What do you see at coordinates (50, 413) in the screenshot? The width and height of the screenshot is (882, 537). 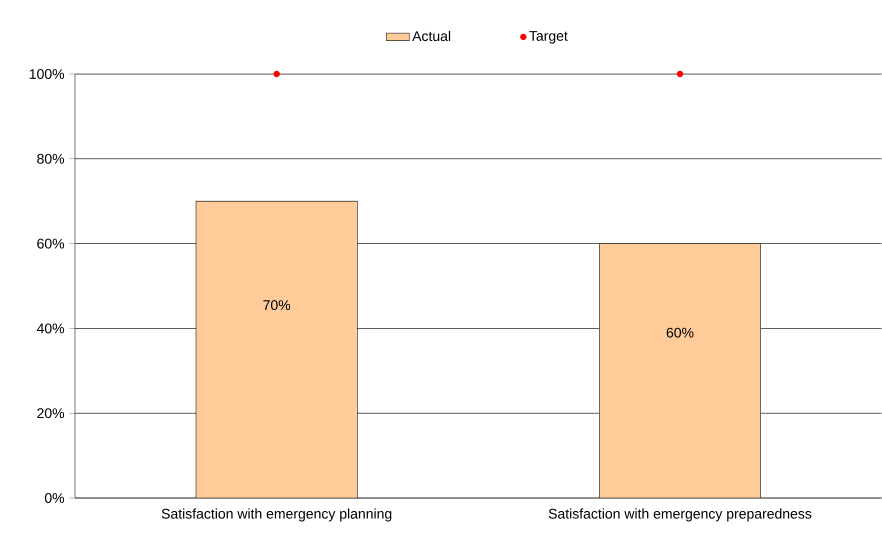 I see `y-tick-label: 20%` at bounding box center [50, 413].